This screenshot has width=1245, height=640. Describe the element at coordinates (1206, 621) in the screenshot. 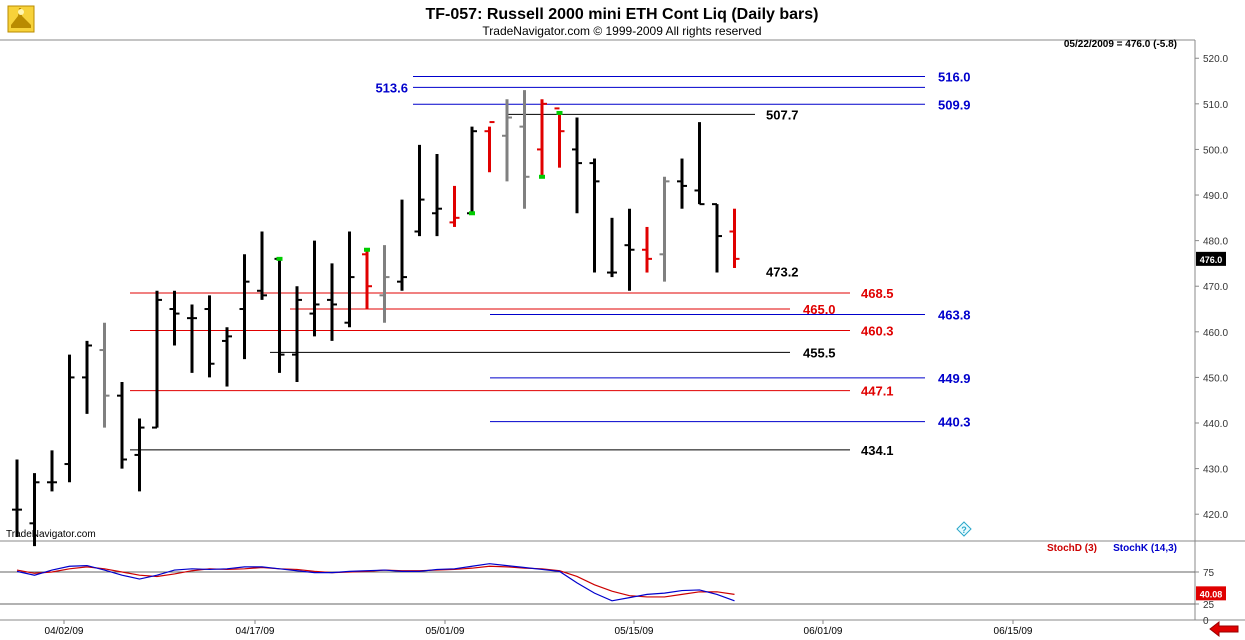

I see `stoch-tick-label: 0` at that location.